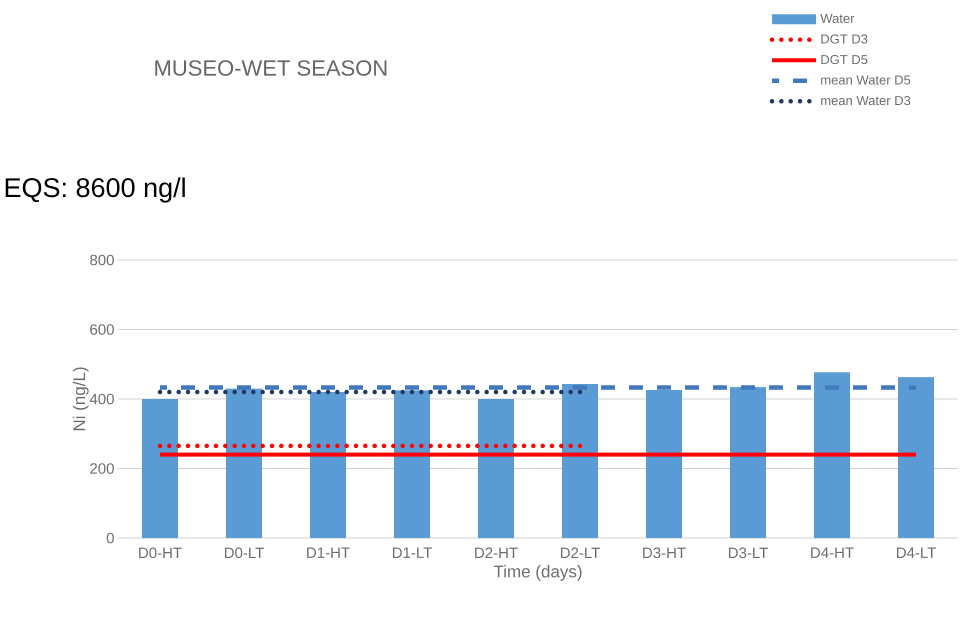 This screenshot has height=636, width=978. I want to click on legend-label: DGT D5, so click(844, 59).